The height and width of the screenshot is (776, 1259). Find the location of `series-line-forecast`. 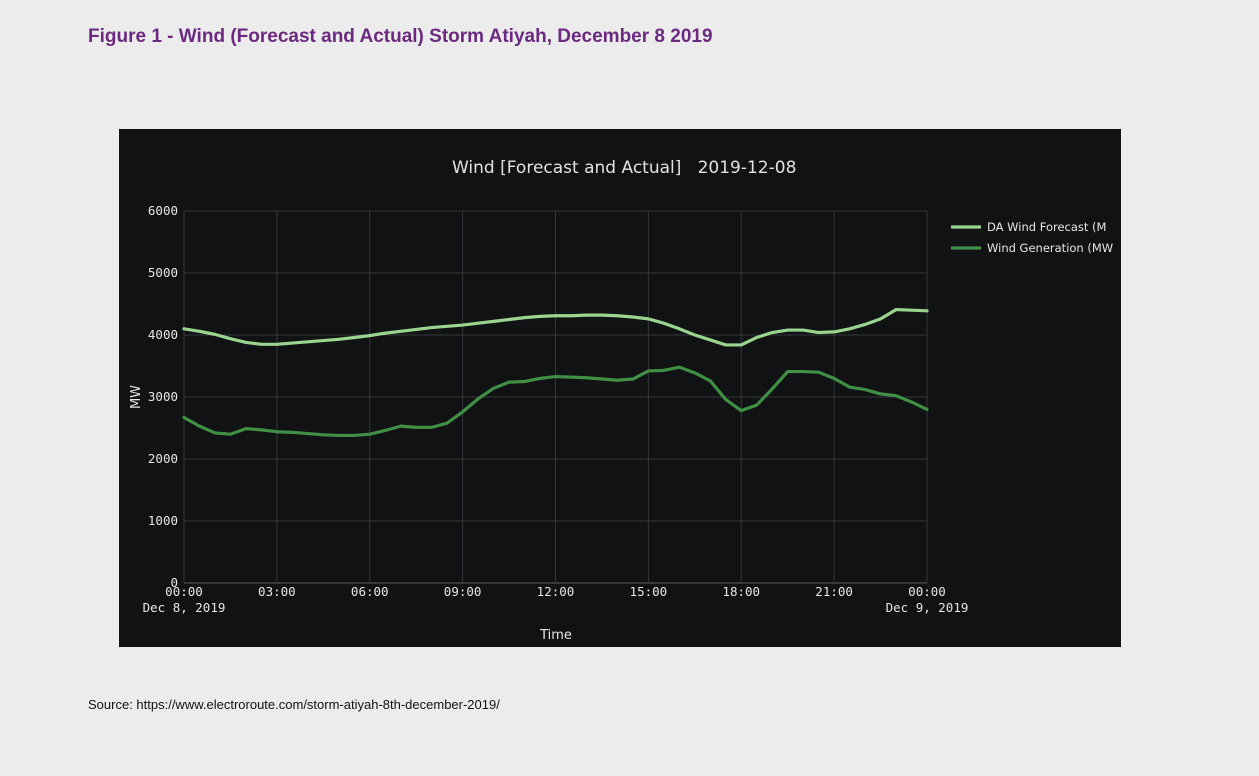

series-line-forecast is located at coordinates (555, 327).